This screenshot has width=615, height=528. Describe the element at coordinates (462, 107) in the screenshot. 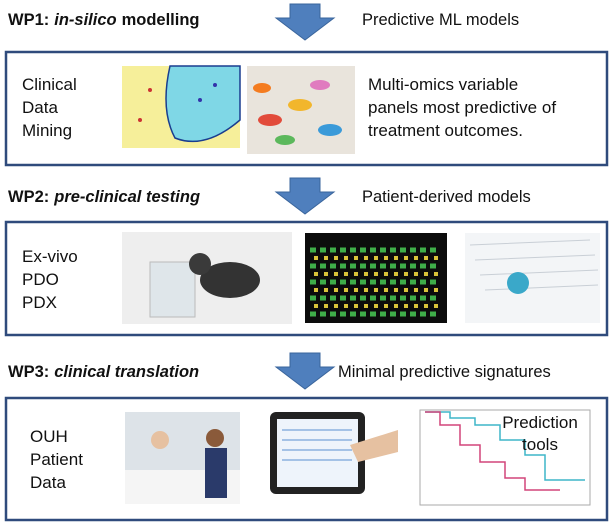

I see `right-text: panels most predictive of` at that location.